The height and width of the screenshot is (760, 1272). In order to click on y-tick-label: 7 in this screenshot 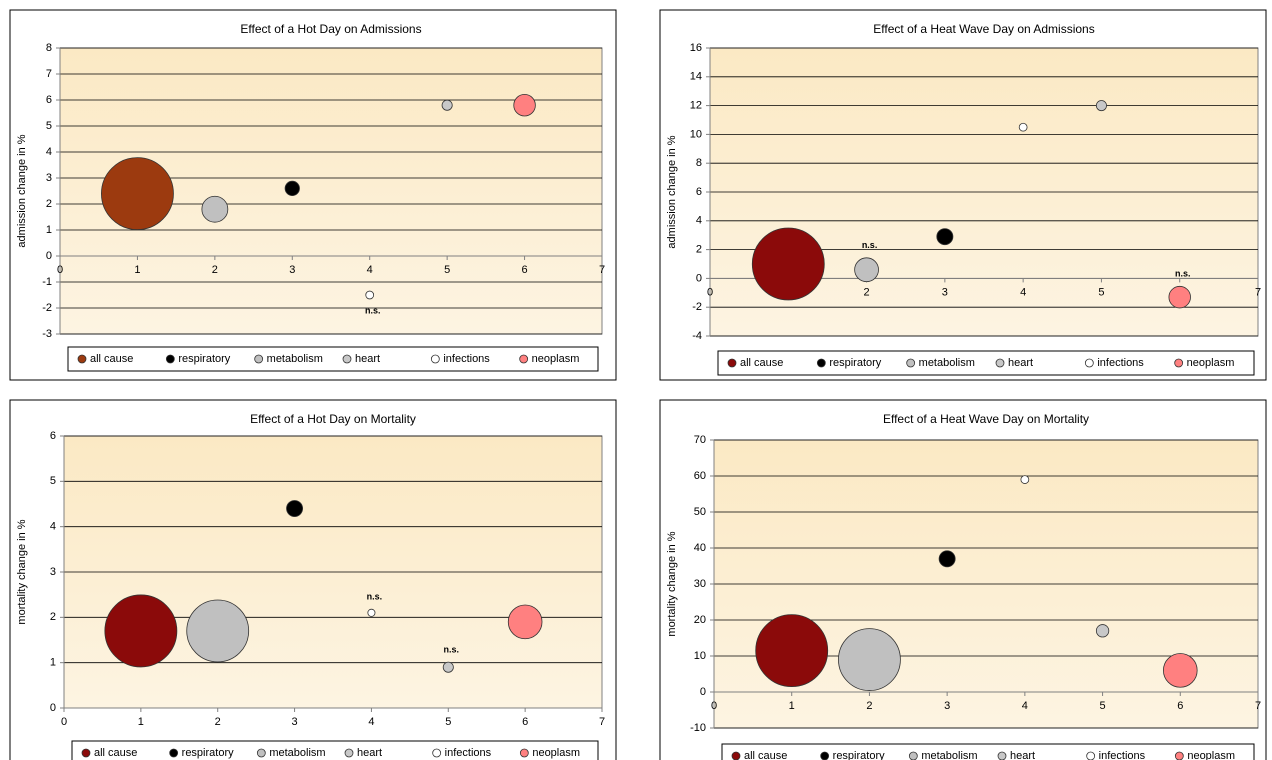, I will do `click(49, 74)`.